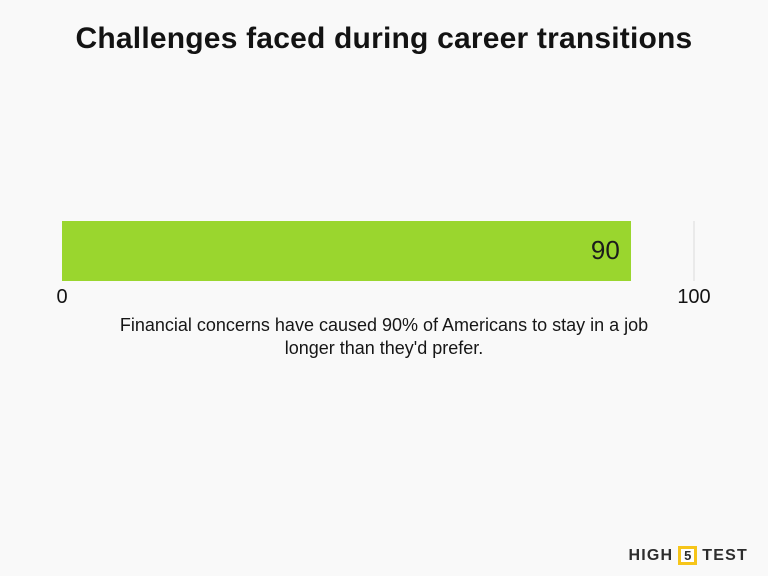  Describe the element at coordinates (605, 249) in the screenshot. I see `bar-value-label: 90` at that location.